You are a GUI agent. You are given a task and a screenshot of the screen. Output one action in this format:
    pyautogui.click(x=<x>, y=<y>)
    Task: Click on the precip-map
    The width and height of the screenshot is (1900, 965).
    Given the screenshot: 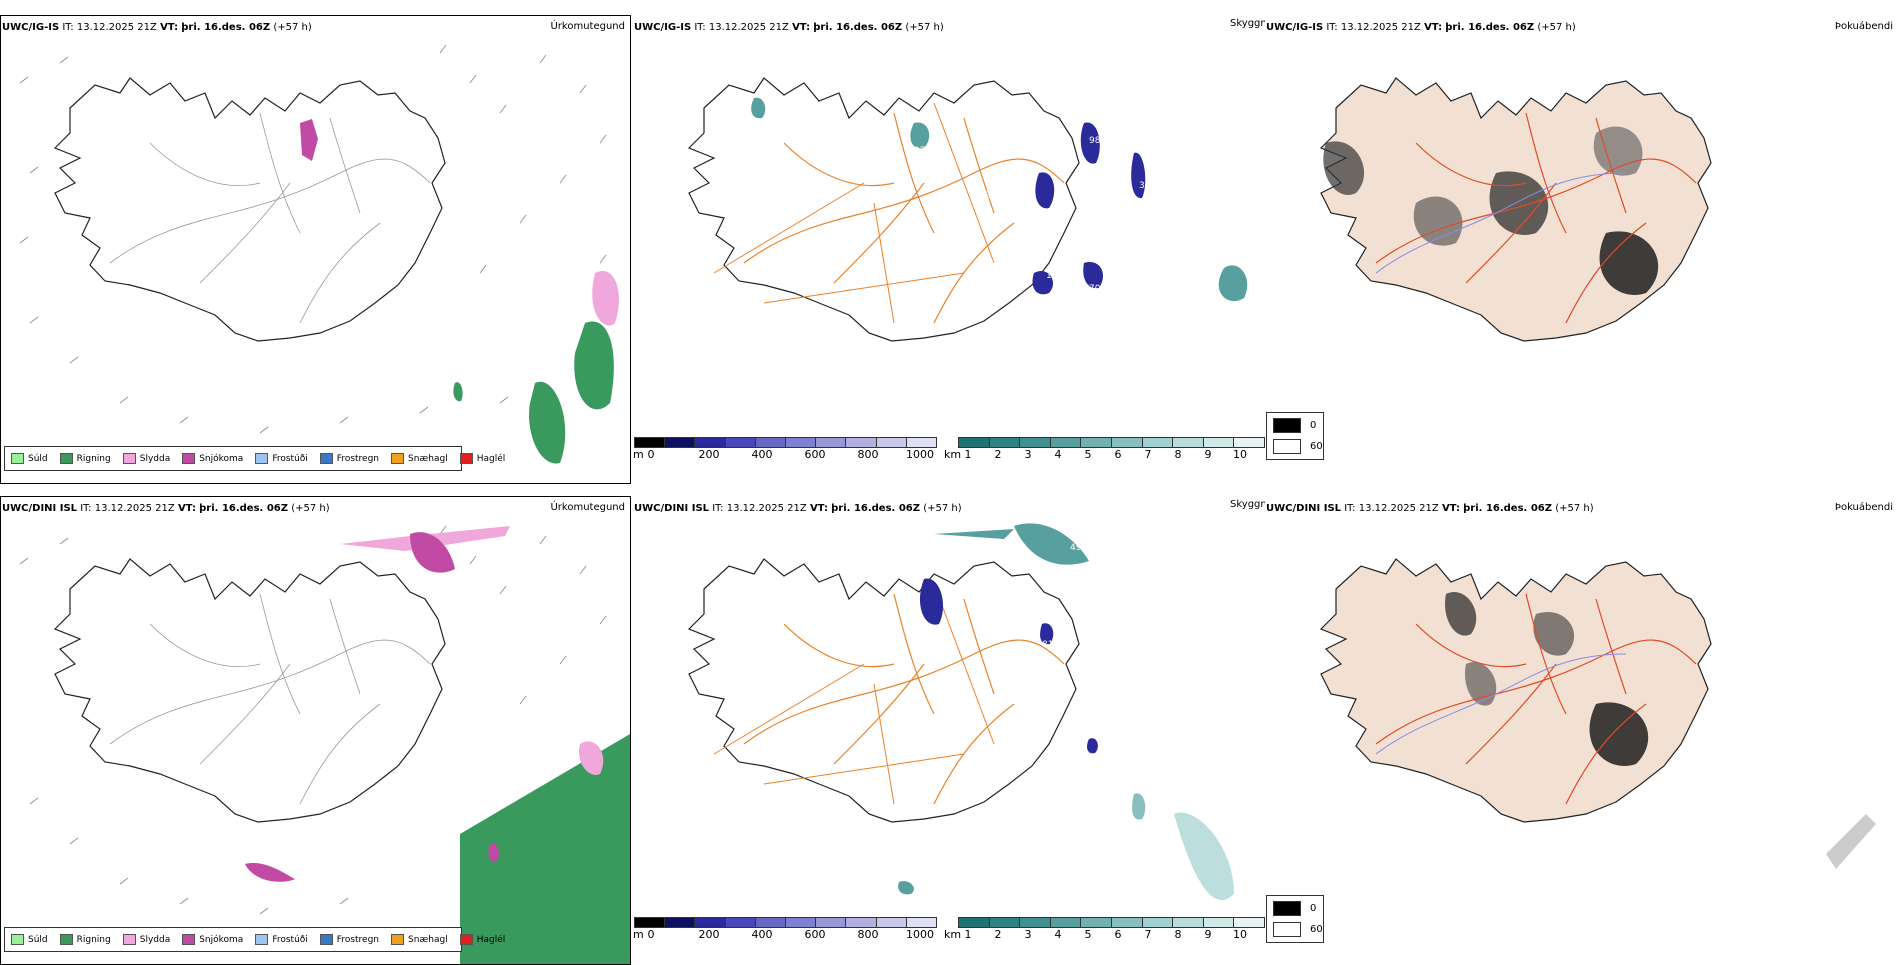 What is the action you would take?
    pyautogui.click(x=319, y=254)
    